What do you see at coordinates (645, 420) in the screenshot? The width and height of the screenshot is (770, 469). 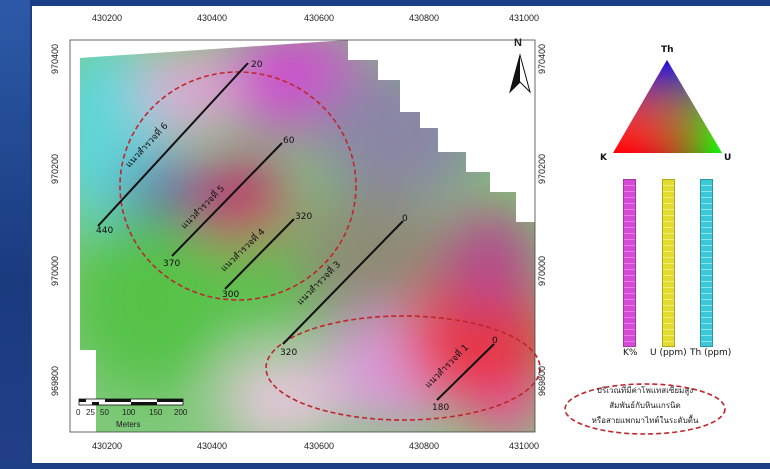 I see `legend-note-line-3: หรือสายแพกมาไทต์ในระดับตื้น` at bounding box center [645, 420].